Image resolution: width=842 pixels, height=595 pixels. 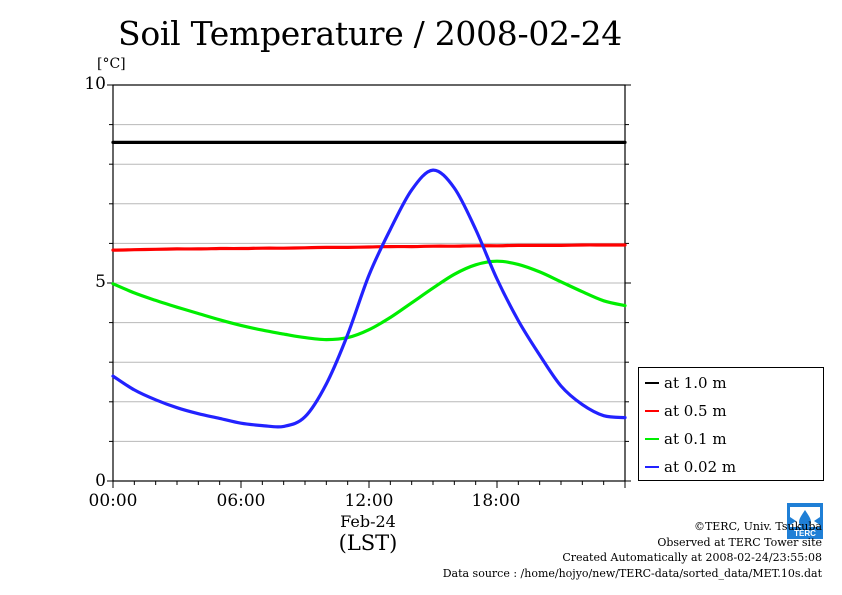 What do you see at coordinates (700, 467) in the screenshot?
I see `legend-label-0-02m: at 0.02 m` at bounding box center [700, 467].